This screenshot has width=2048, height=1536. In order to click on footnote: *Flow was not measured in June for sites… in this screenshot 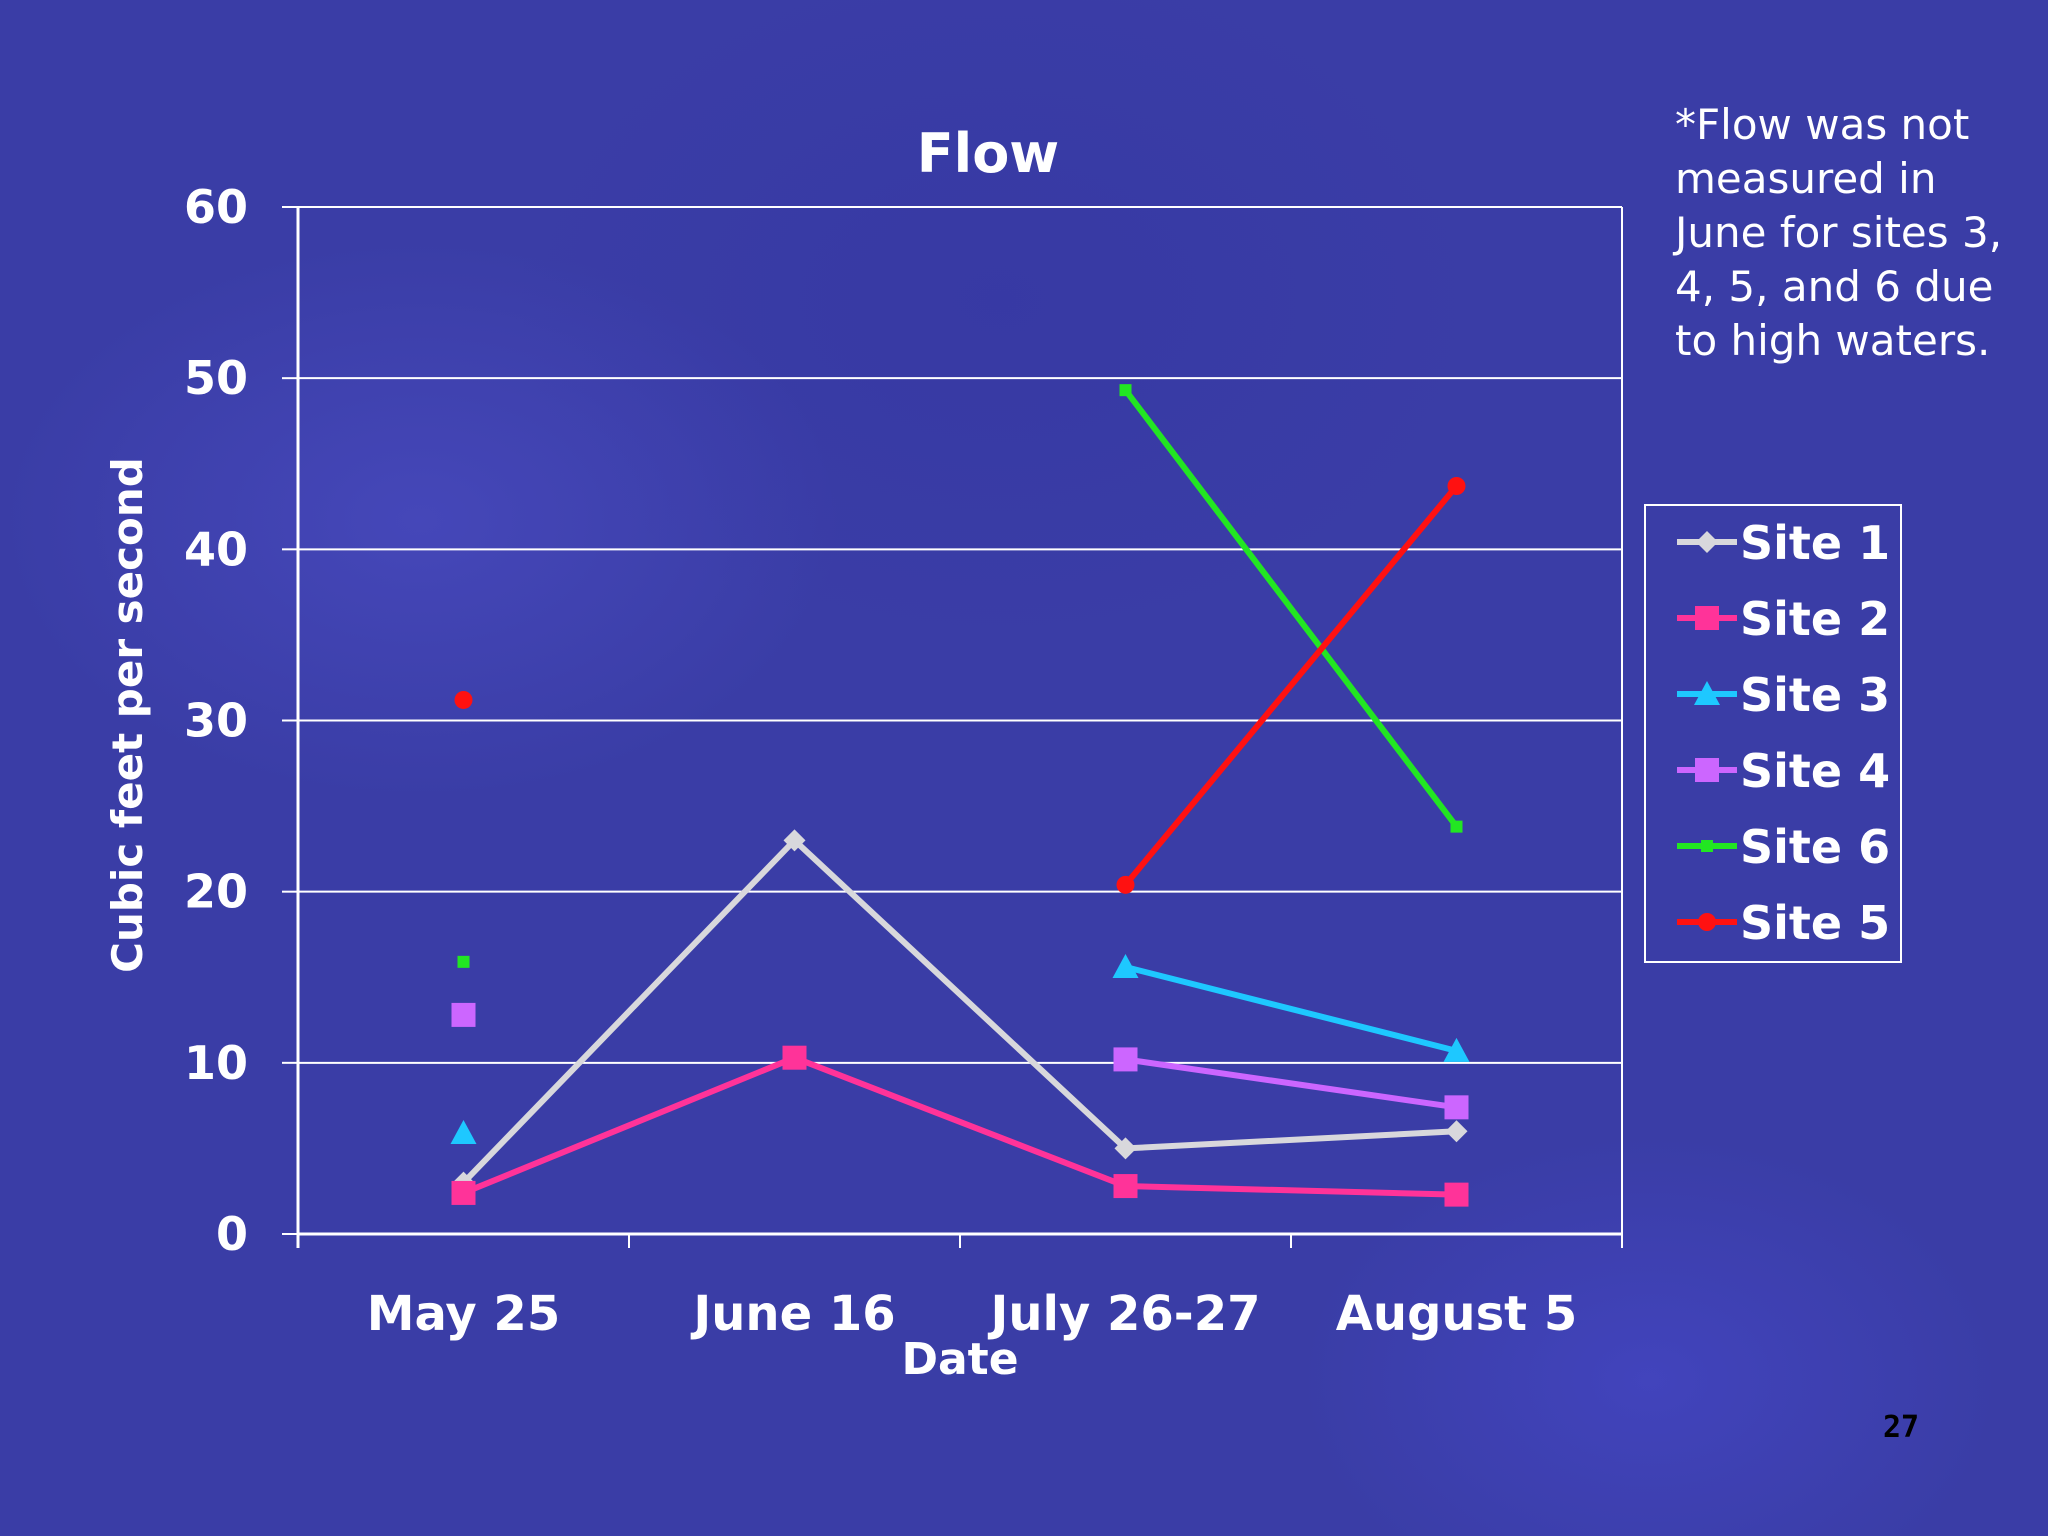, I will do `click(1845, 232)`.